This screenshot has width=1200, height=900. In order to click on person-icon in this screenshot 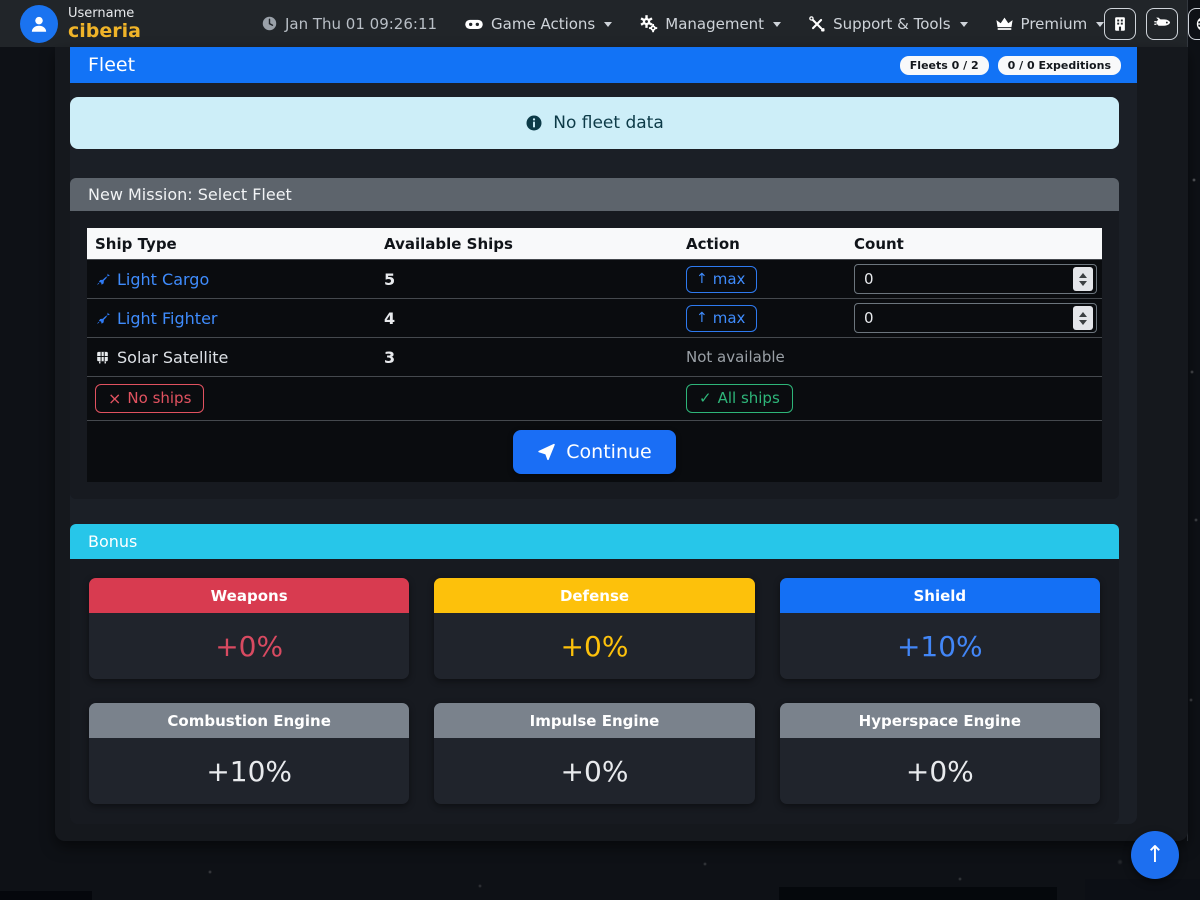, I will do `click(39, 24)`.